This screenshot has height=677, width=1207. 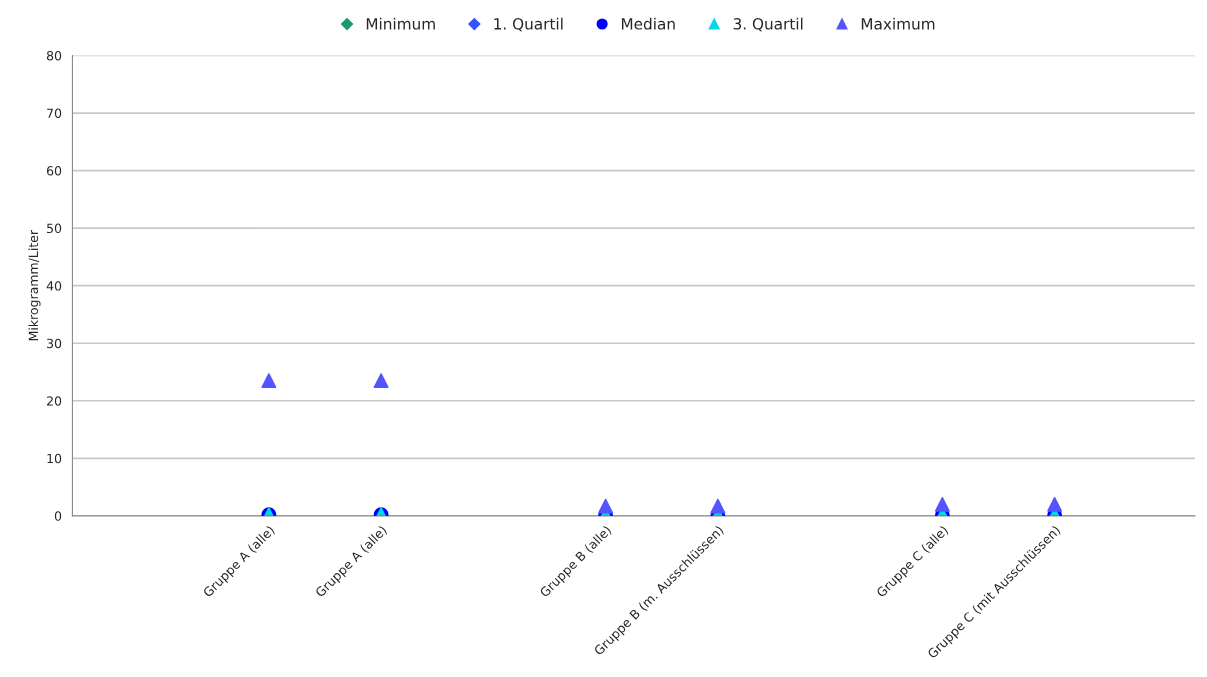 I want to click on legend-label: 1. Quartil, so click(x=528, y=24).